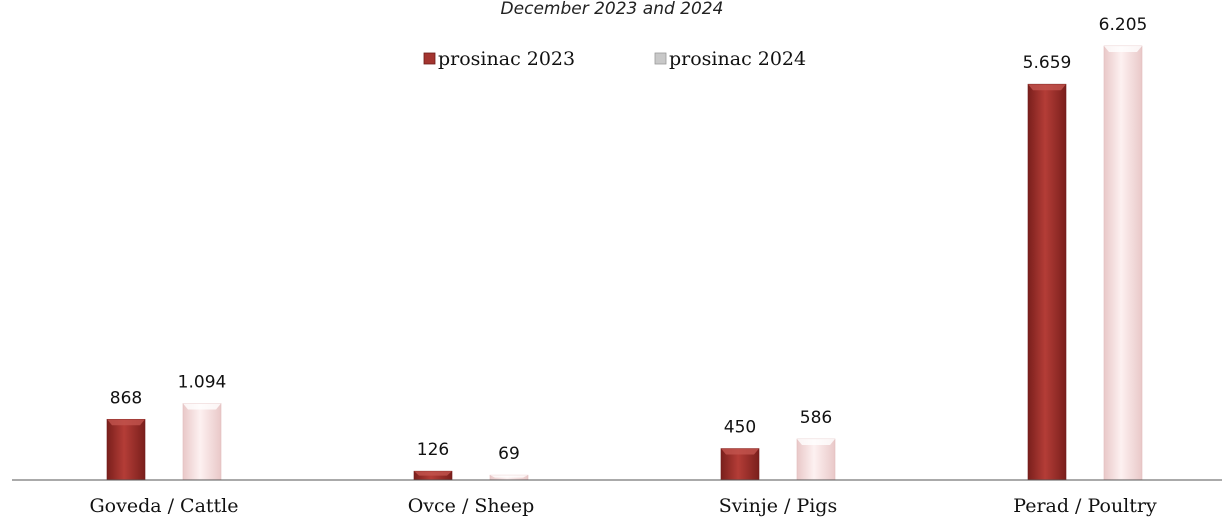 The height and width of the screenshot is (522, 1225). What do you see at coordinates (1085, 506) in the screenshot?
I see `category-label-3: Perad / Poultry` at bounding box center [1085, 506].